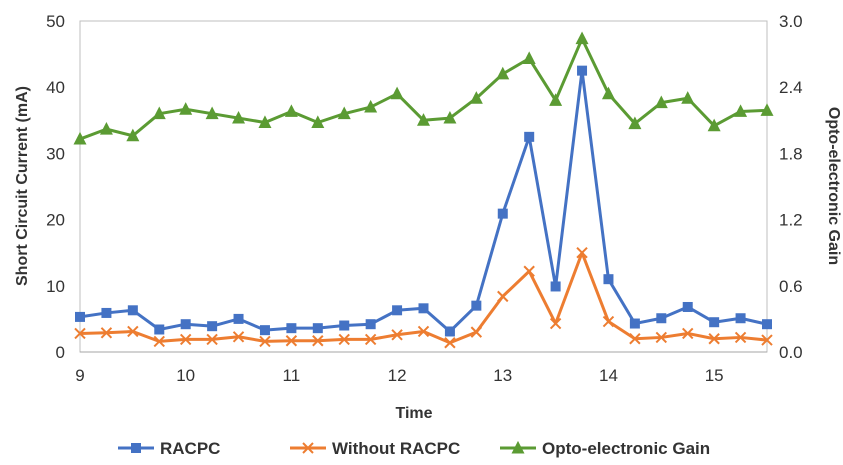  I want to click on y-right-tick-label: 2.4, so click(791, 87).